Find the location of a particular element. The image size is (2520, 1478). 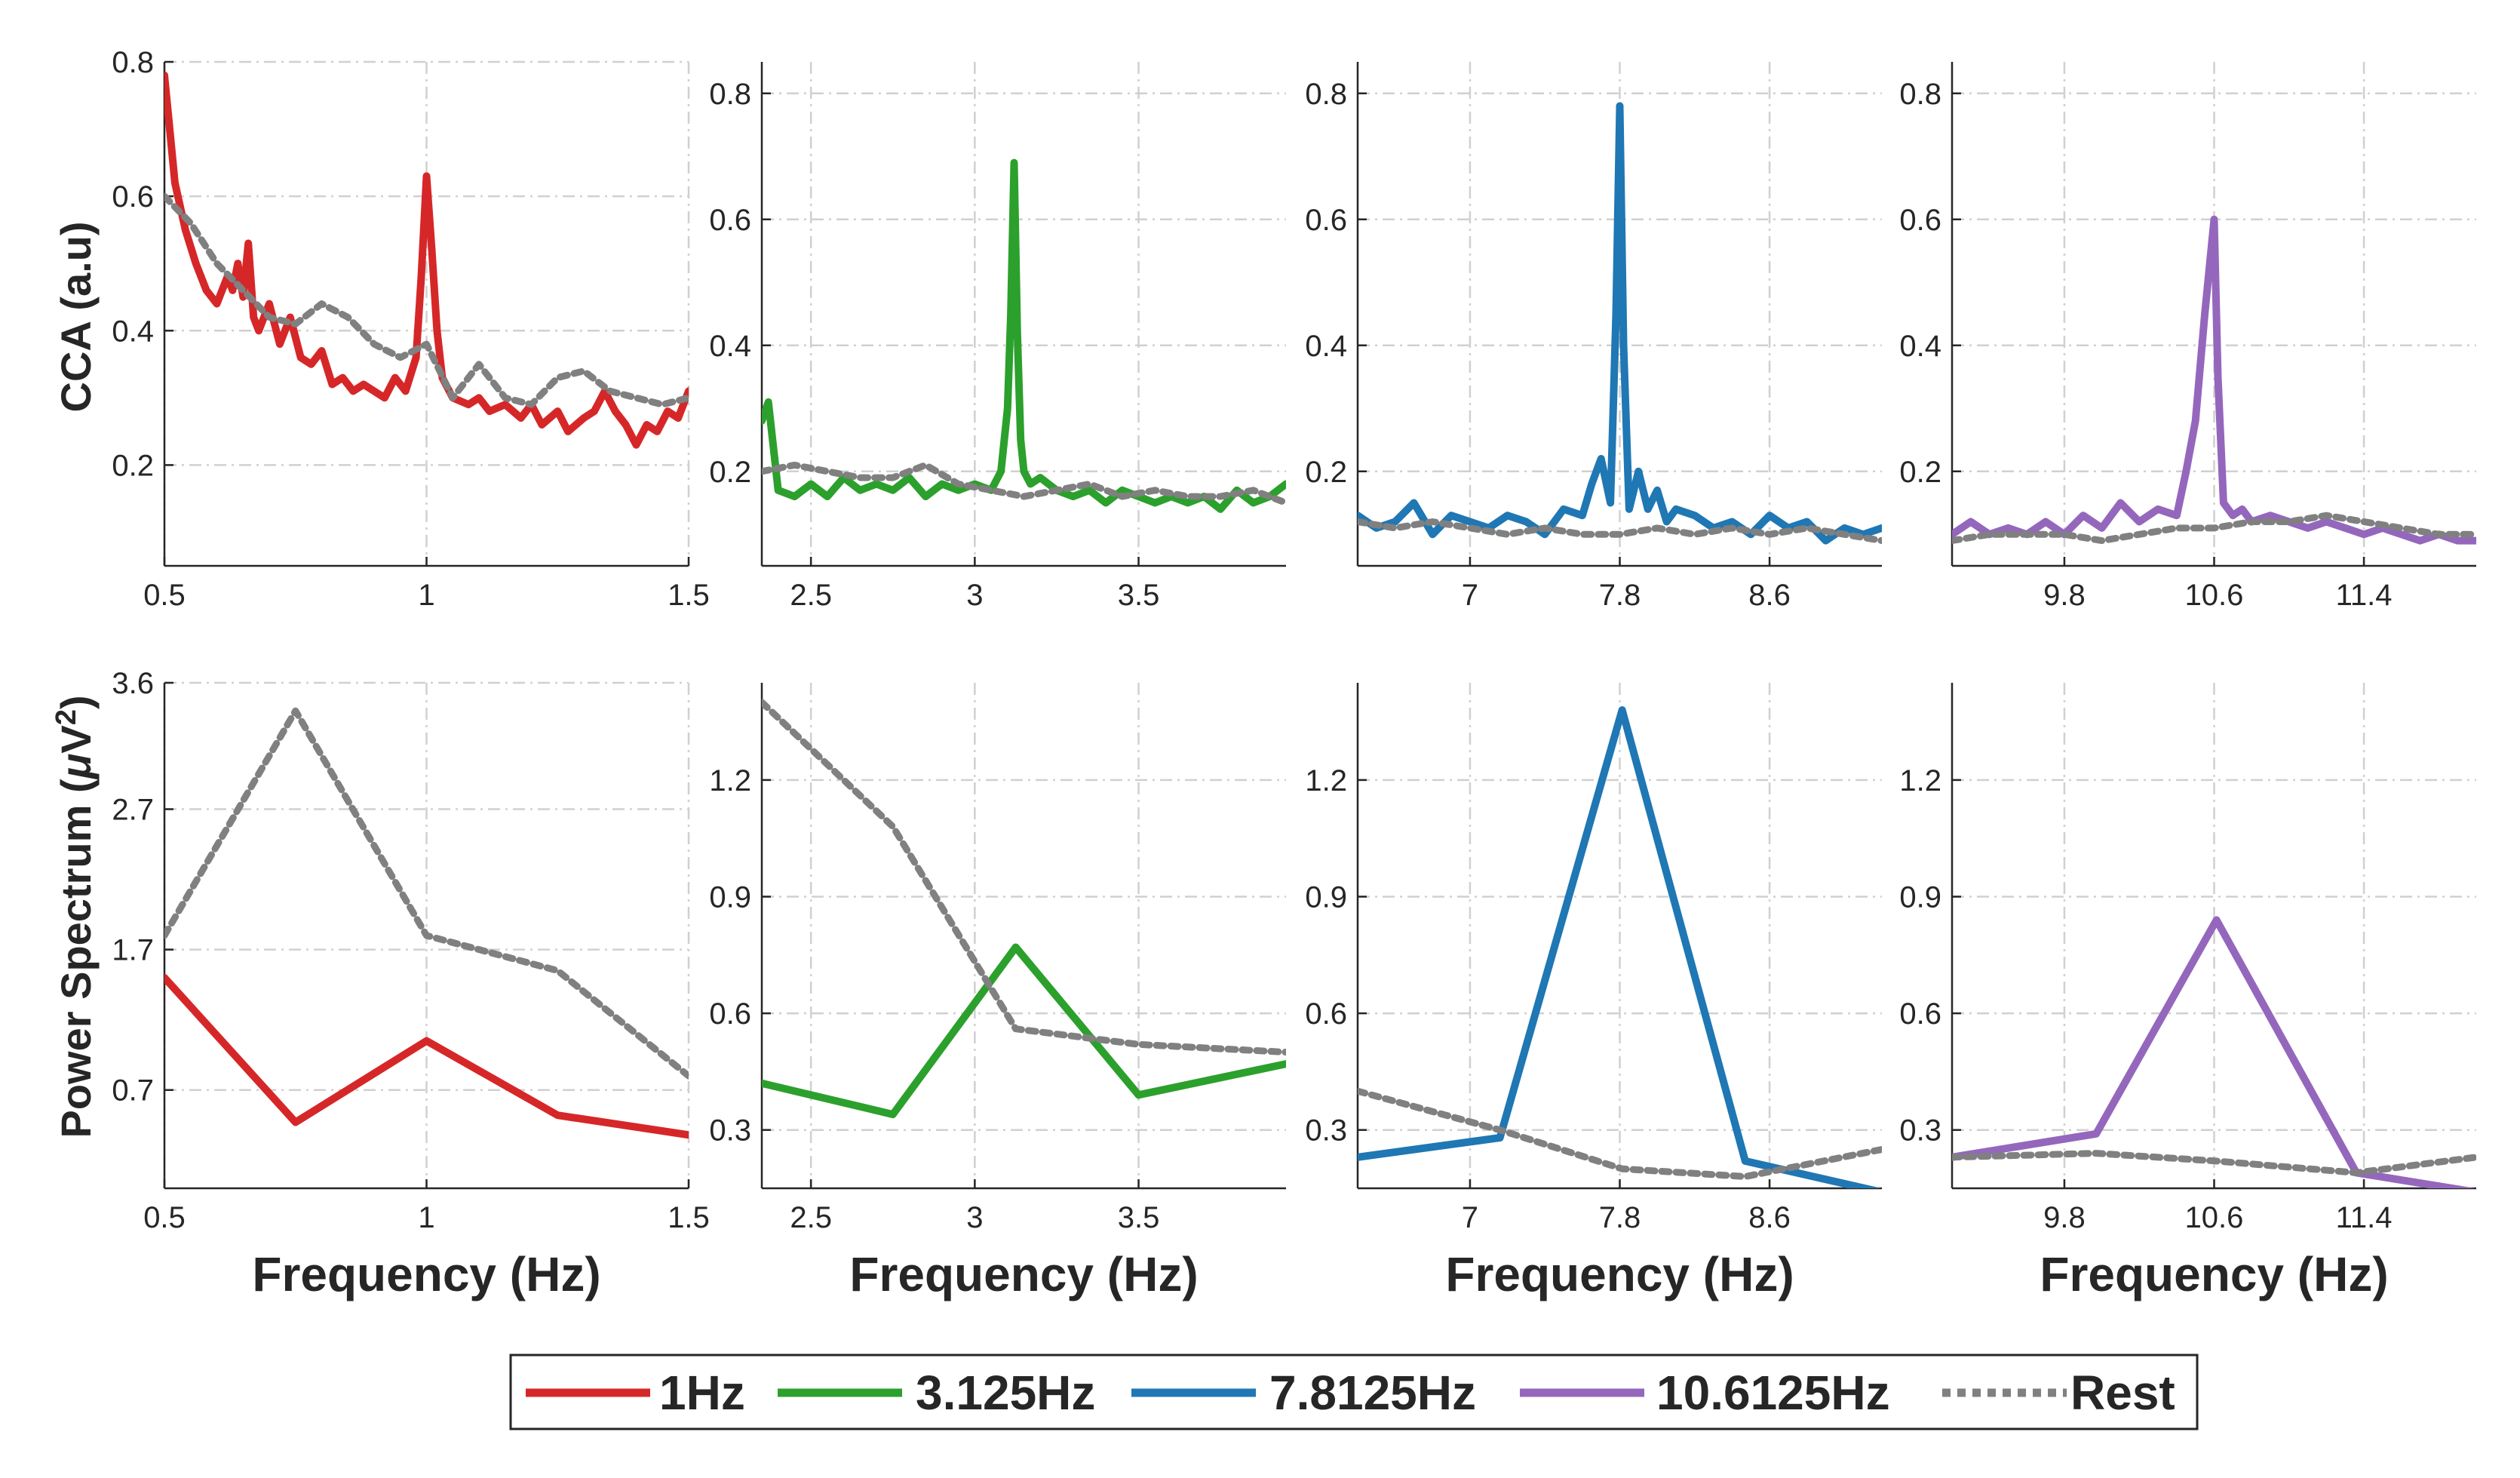

ps-ylabel-unit: V is located at coordinates (76, 739).